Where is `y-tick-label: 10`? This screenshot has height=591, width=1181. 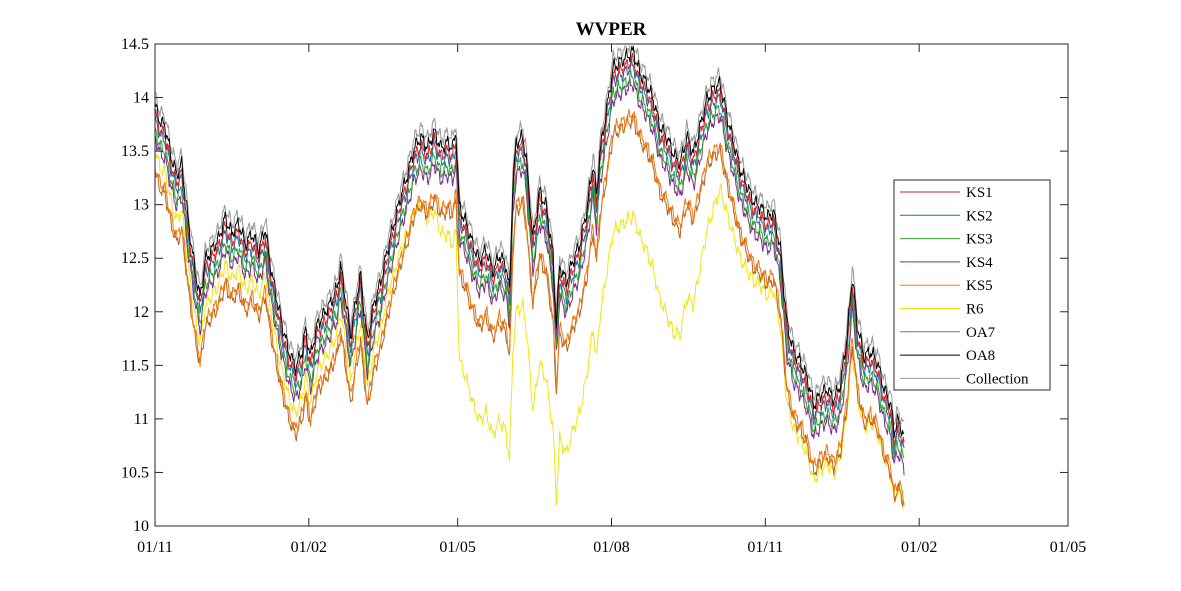 y-tick-label: 10 is located at coordinates (141, 526).